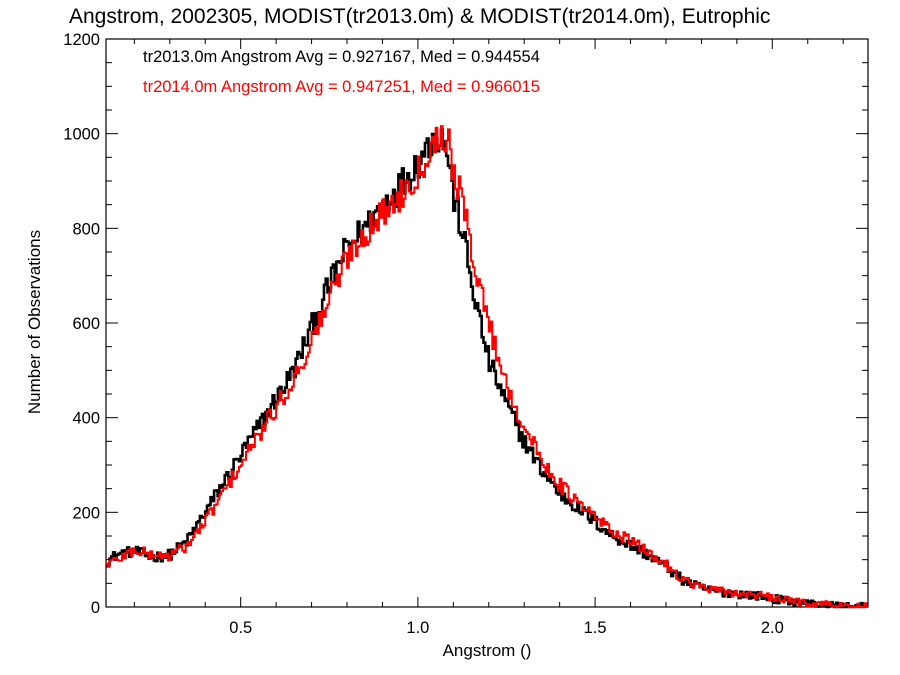 The width and height of the screenshot is (900, 675). Describe the element at coordinates (81, 40) in the screenshot. I see `y-tick-label: 1200` at that location.